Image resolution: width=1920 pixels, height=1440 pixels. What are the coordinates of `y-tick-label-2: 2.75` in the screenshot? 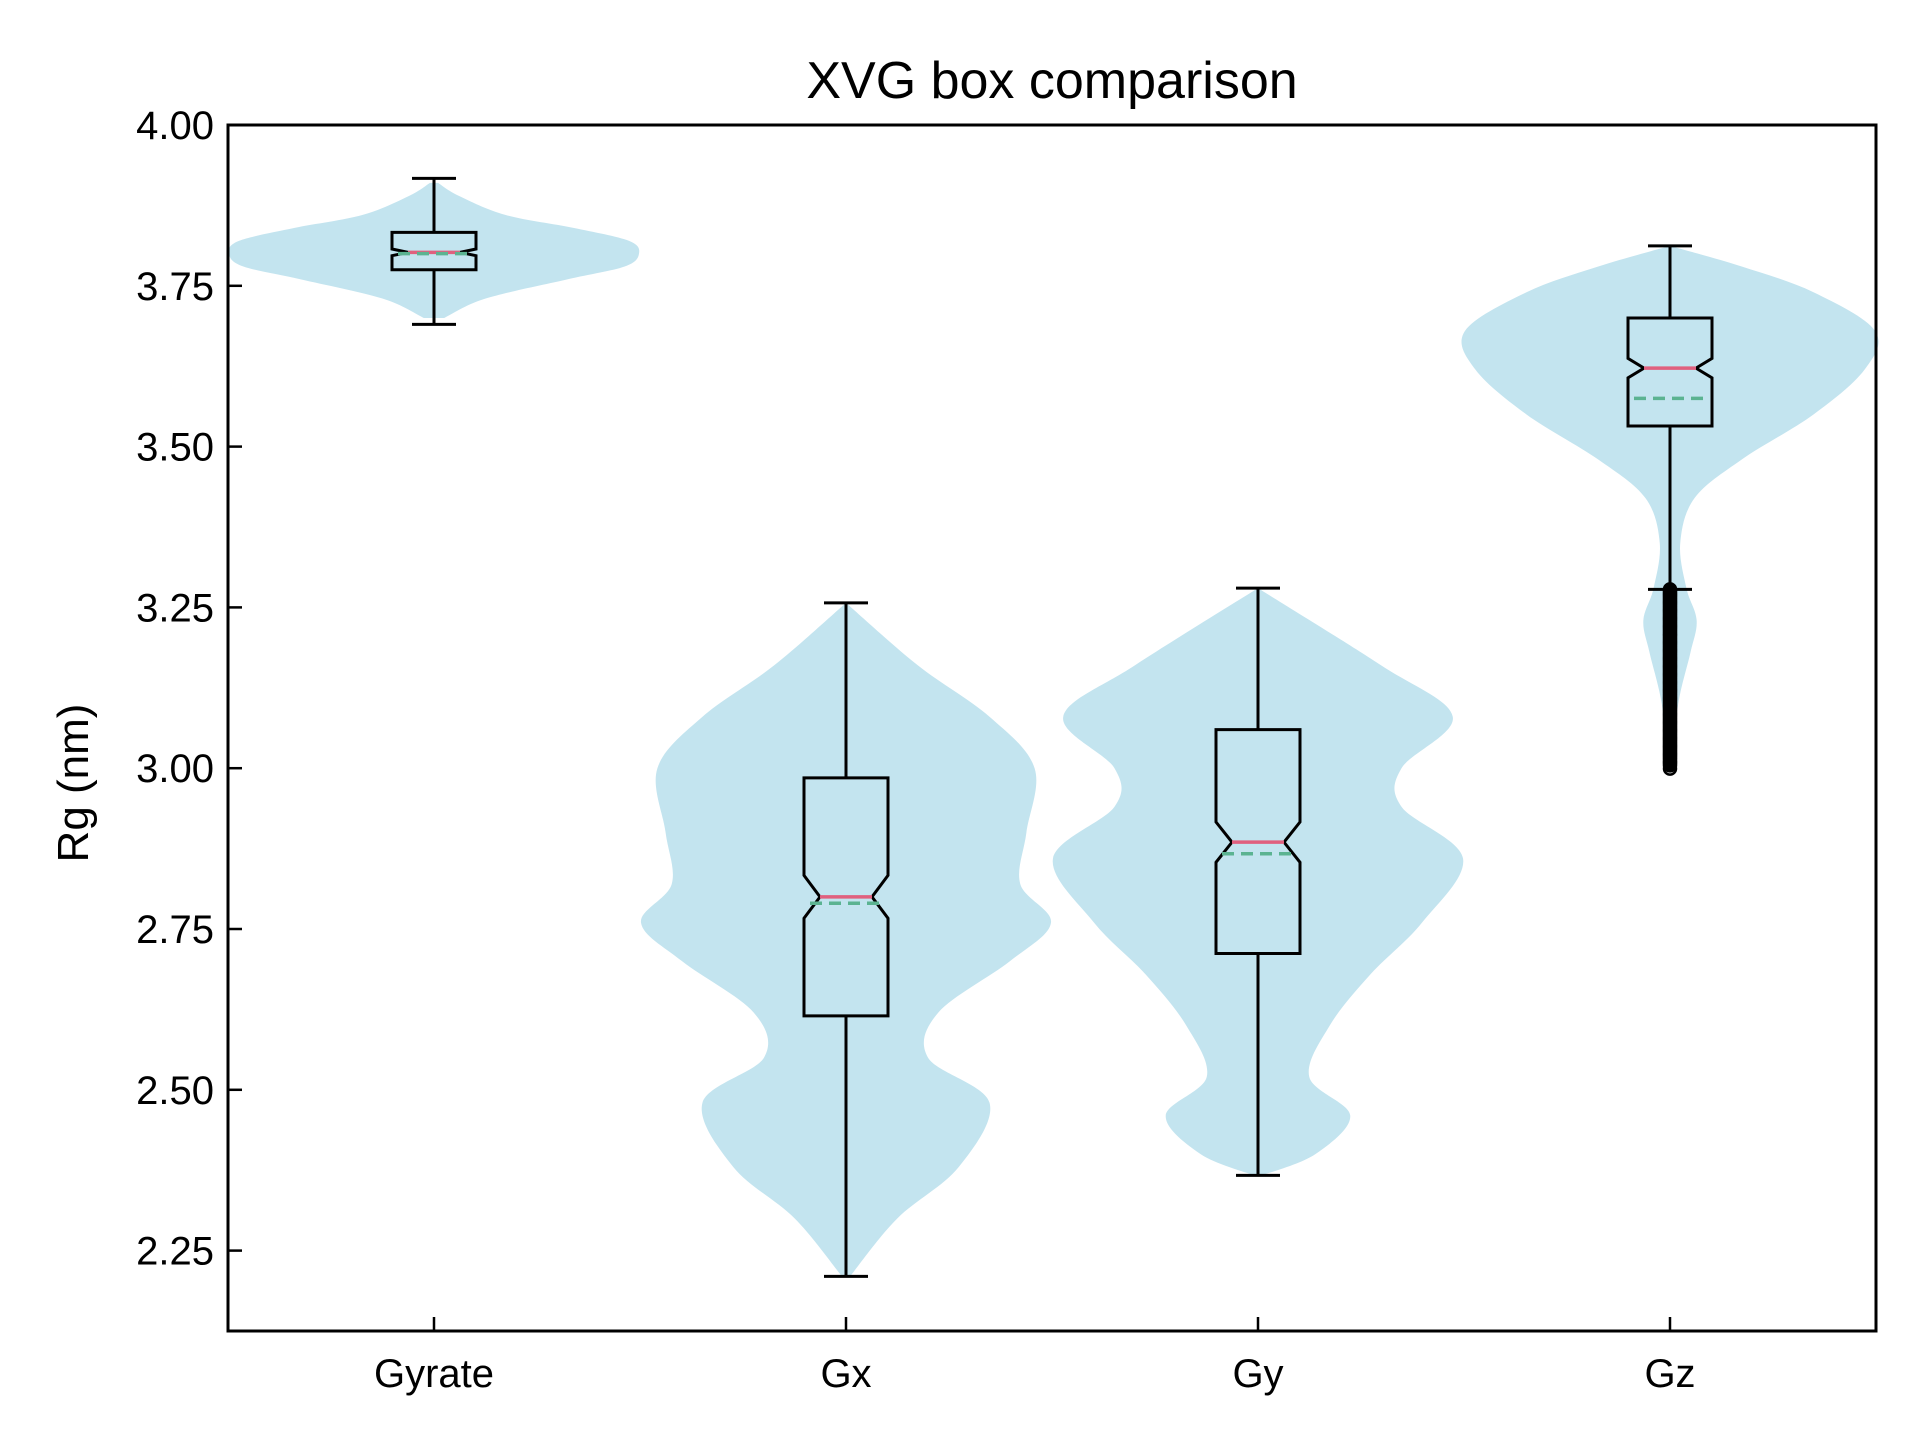 It's located at (175, 930).